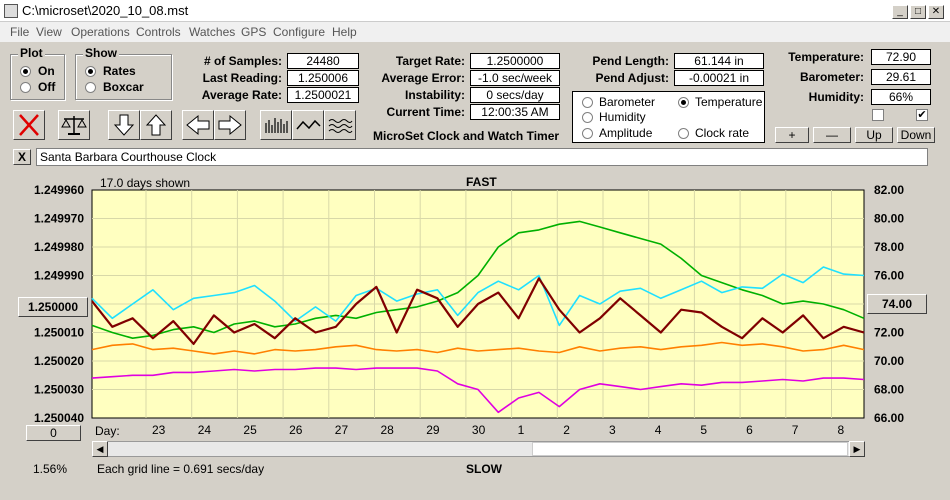 The height and width of the screenshot is (500, 950). Describe the element at coordinates (299, 32) in the screenshot. I see `menu-configure: Configure` at that location.